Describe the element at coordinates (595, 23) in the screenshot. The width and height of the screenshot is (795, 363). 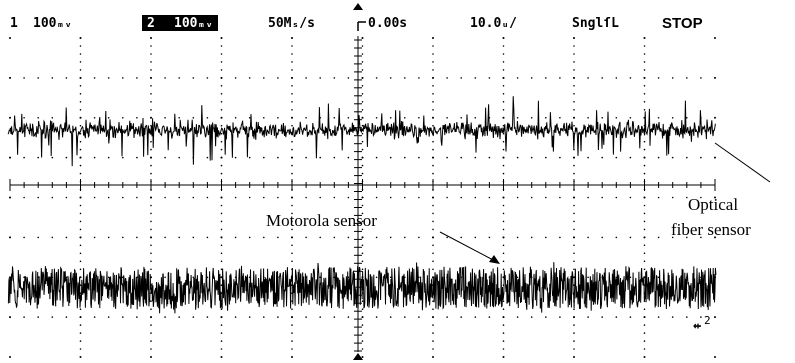
I see `trigger-mode: SnglſL` at that location.